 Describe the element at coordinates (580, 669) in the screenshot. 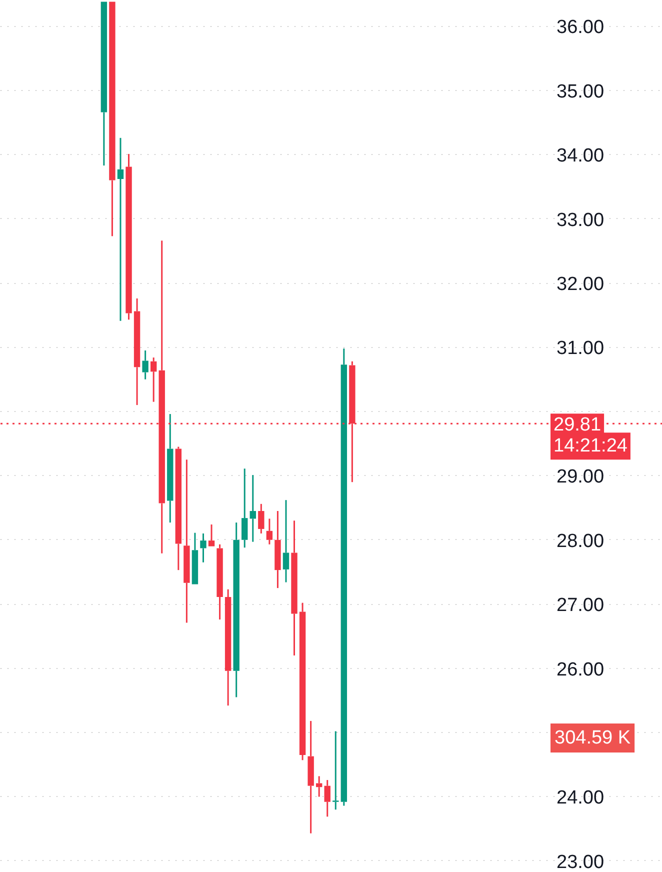

I see `y-tick-label: 26.00` at that location.